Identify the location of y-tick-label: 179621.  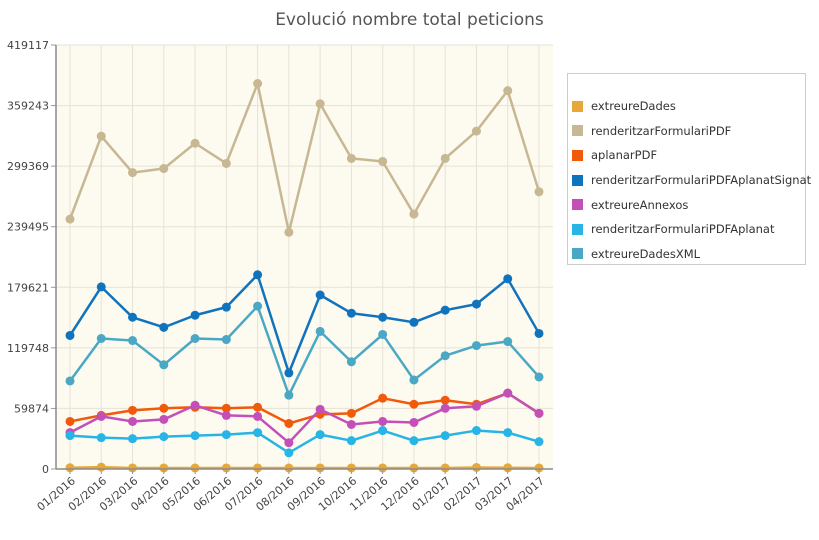
(28, 287).